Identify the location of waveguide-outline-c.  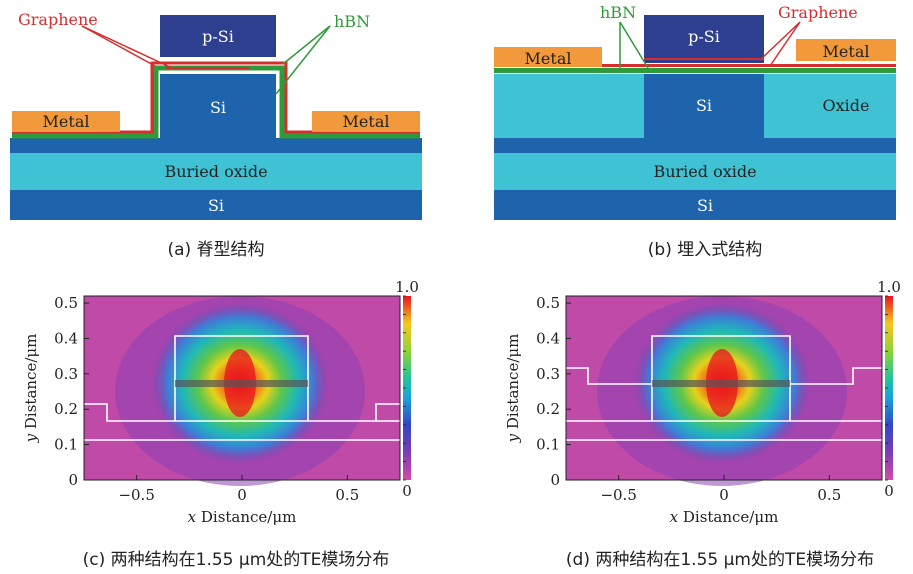
(242, 388).